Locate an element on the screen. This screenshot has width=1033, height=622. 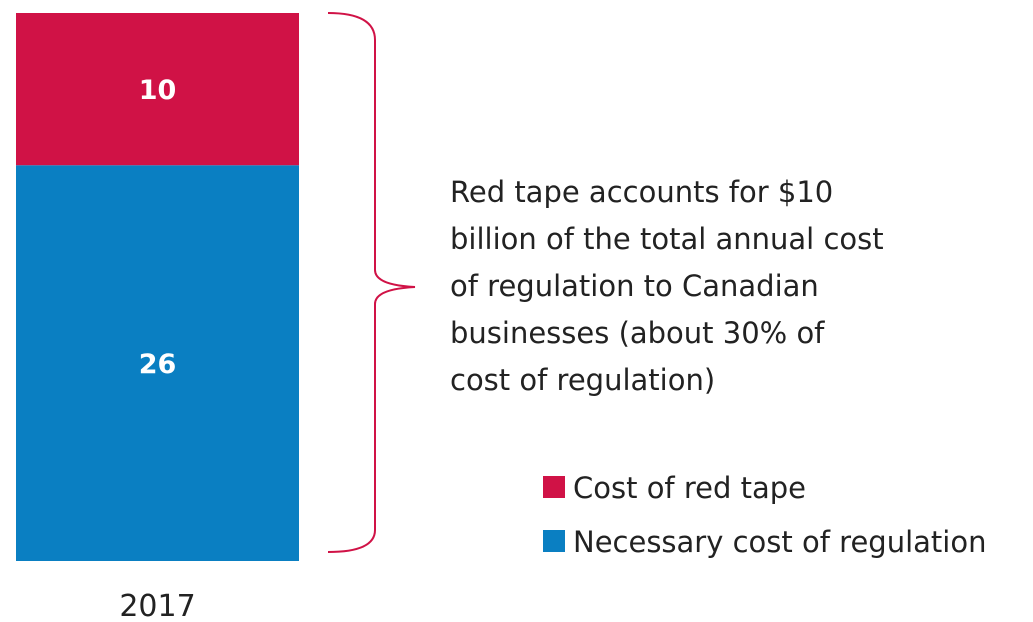
bar-segment-red-tape is located at coordinates (157, 89).